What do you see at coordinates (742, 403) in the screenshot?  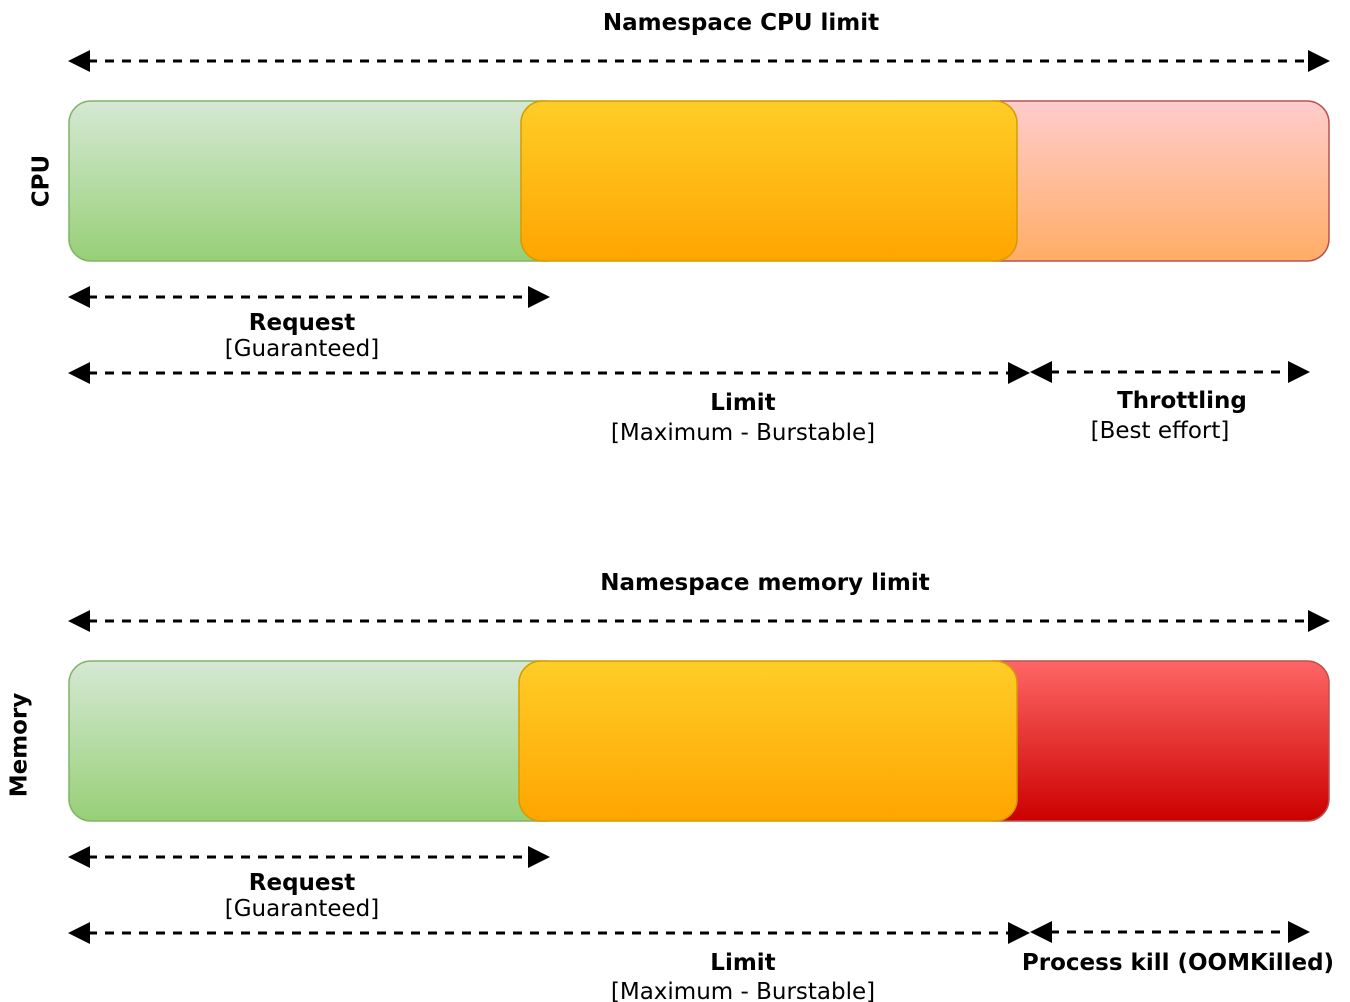 I see `cpu-limit-title: Limit` at bounding box center [742, 403].